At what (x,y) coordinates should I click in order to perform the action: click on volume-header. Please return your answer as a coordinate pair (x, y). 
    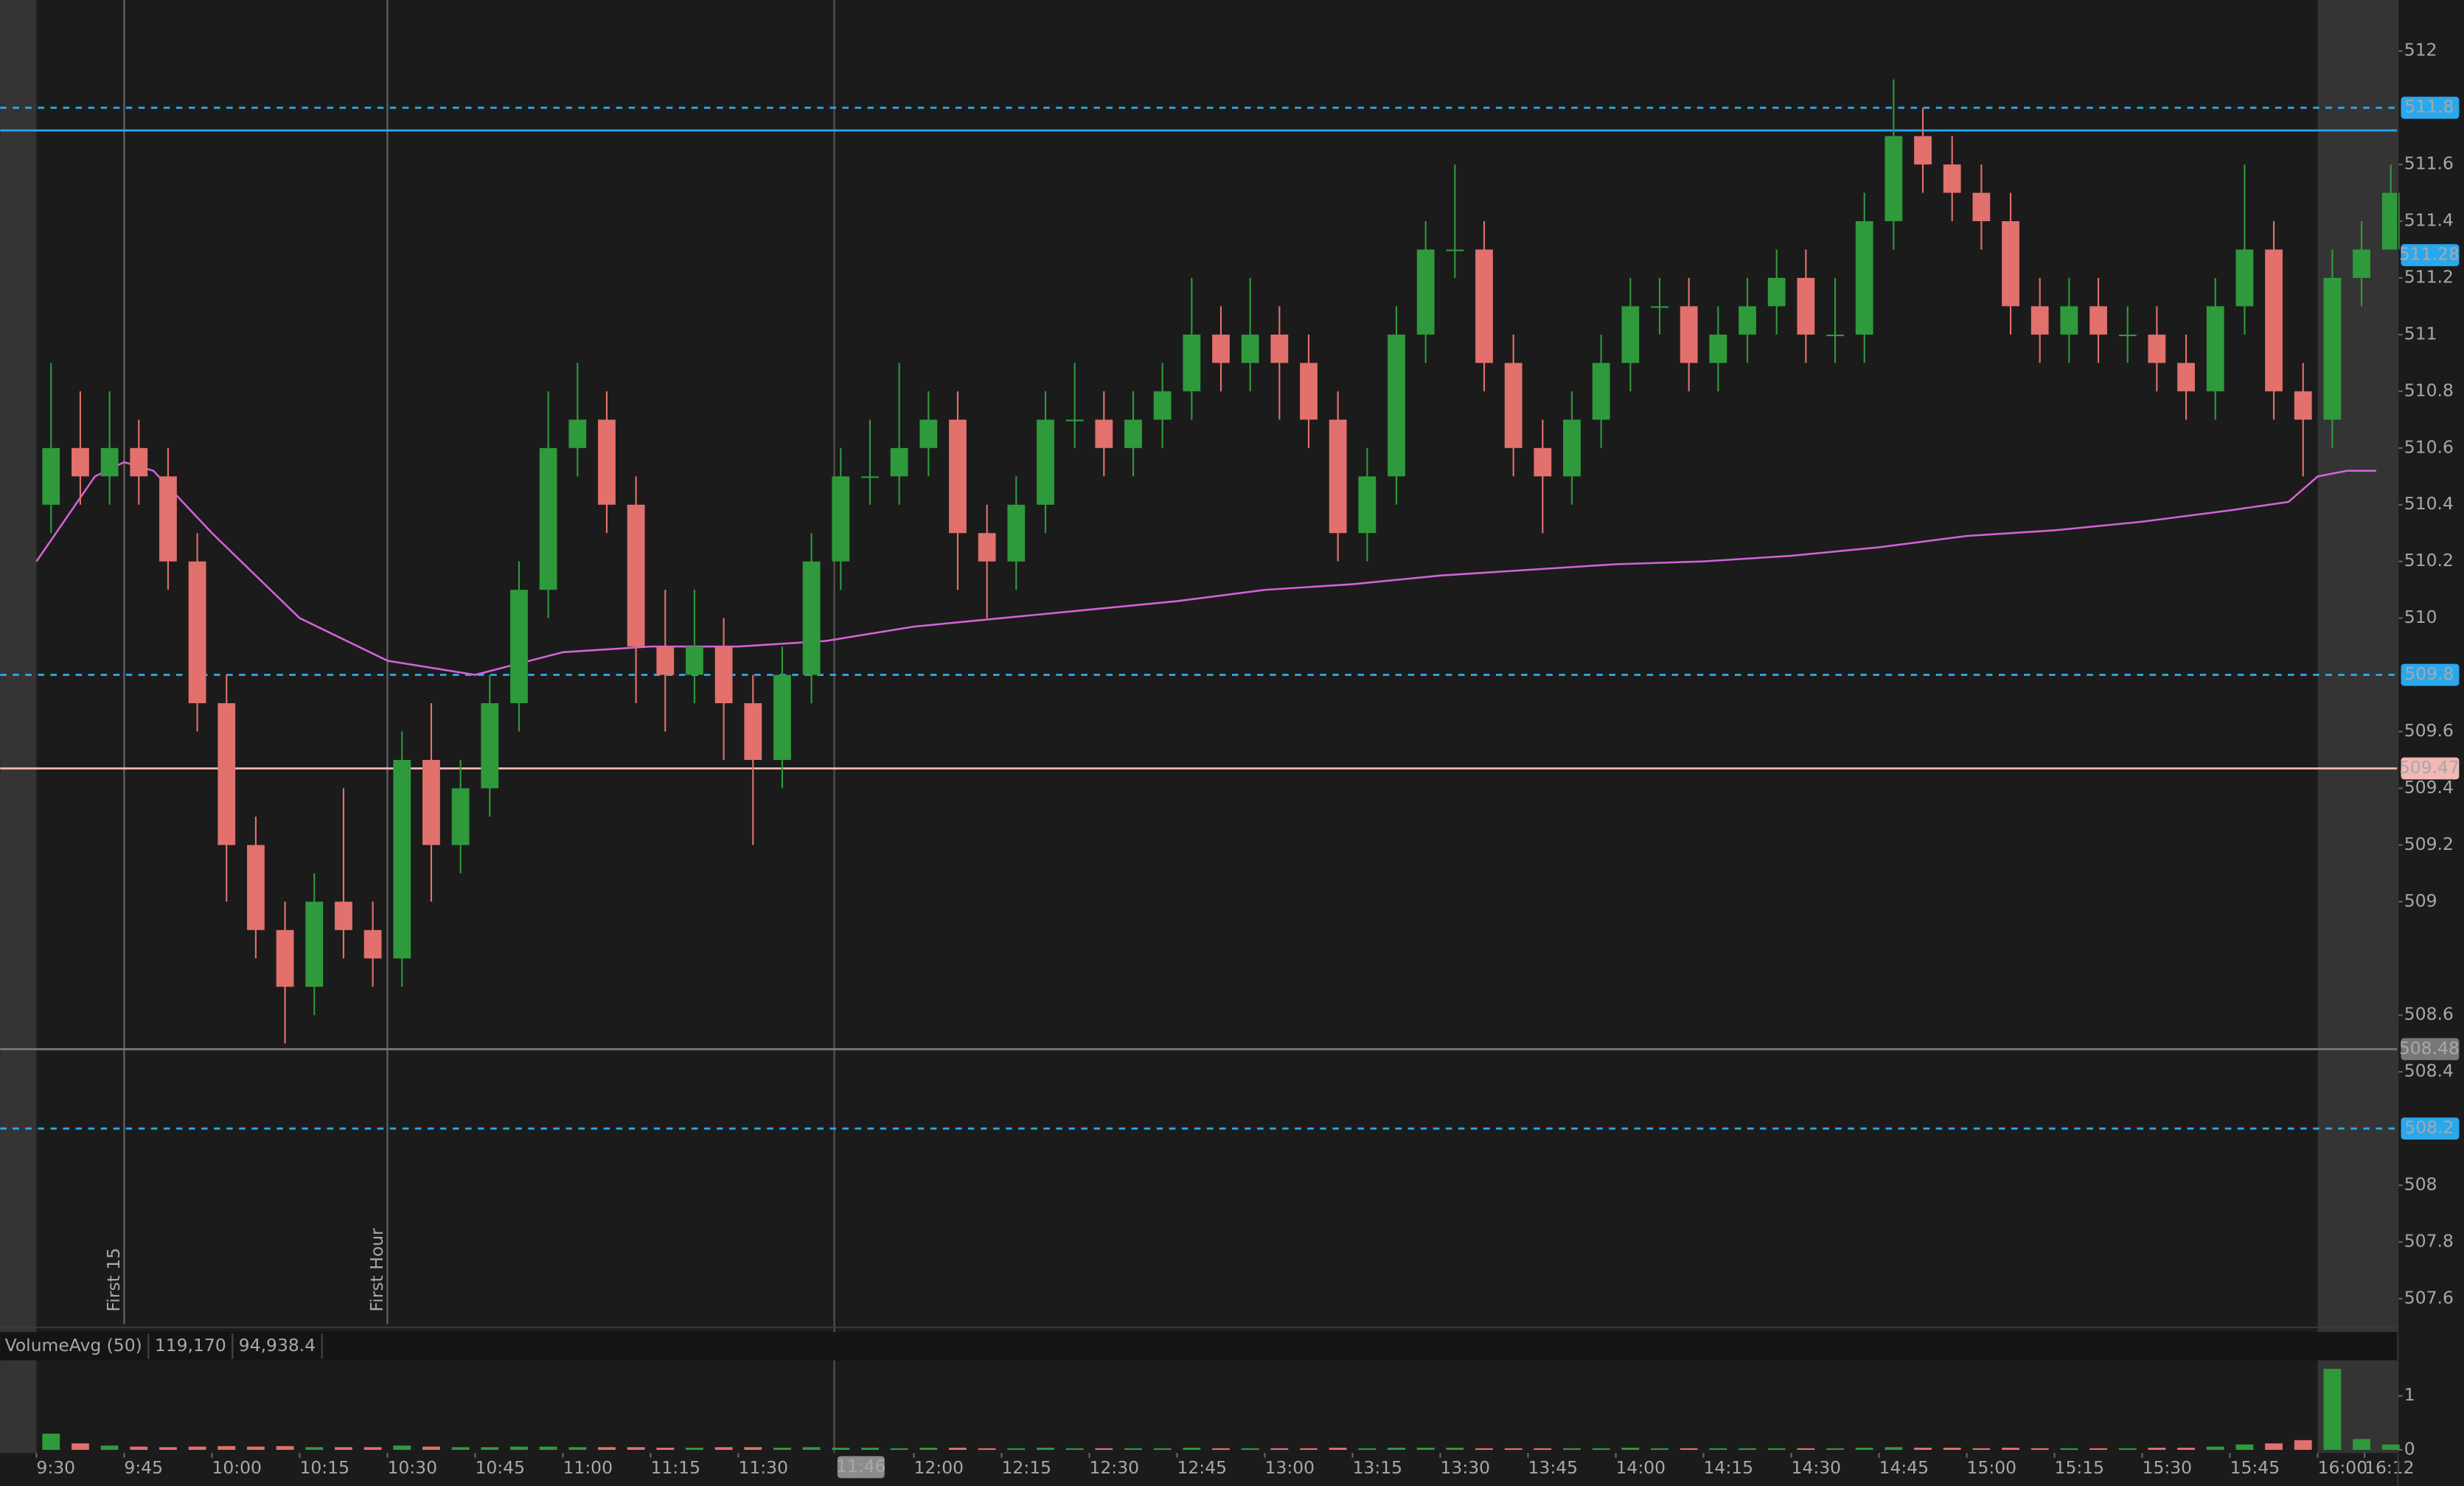
    Looking at the image, I should click on (1199, 1347).